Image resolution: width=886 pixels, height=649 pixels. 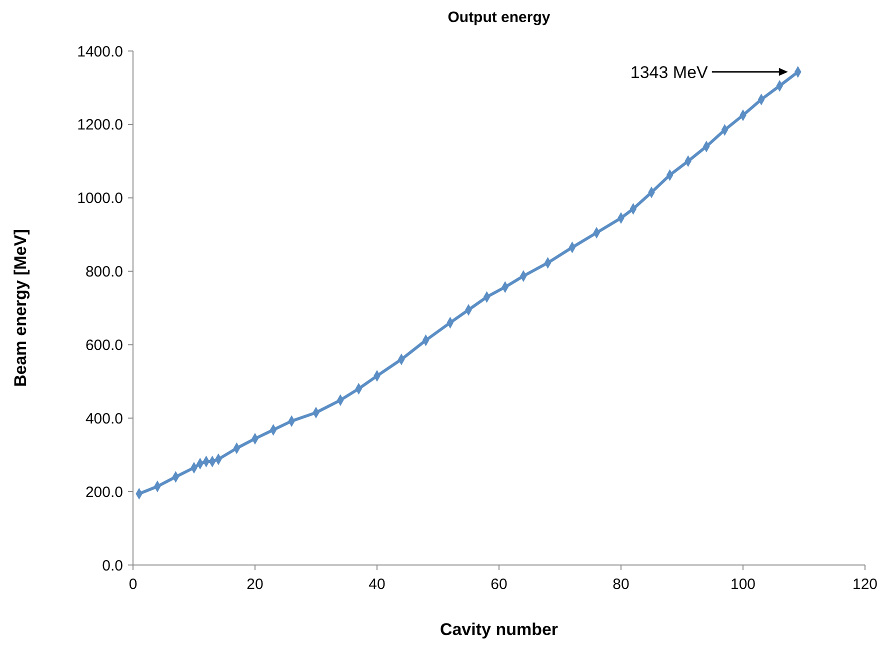 What do you see at coordinates (499, 629) in the screenshot?
I see `x-axis-title: Cavity number` at bounding box center [499, 629].